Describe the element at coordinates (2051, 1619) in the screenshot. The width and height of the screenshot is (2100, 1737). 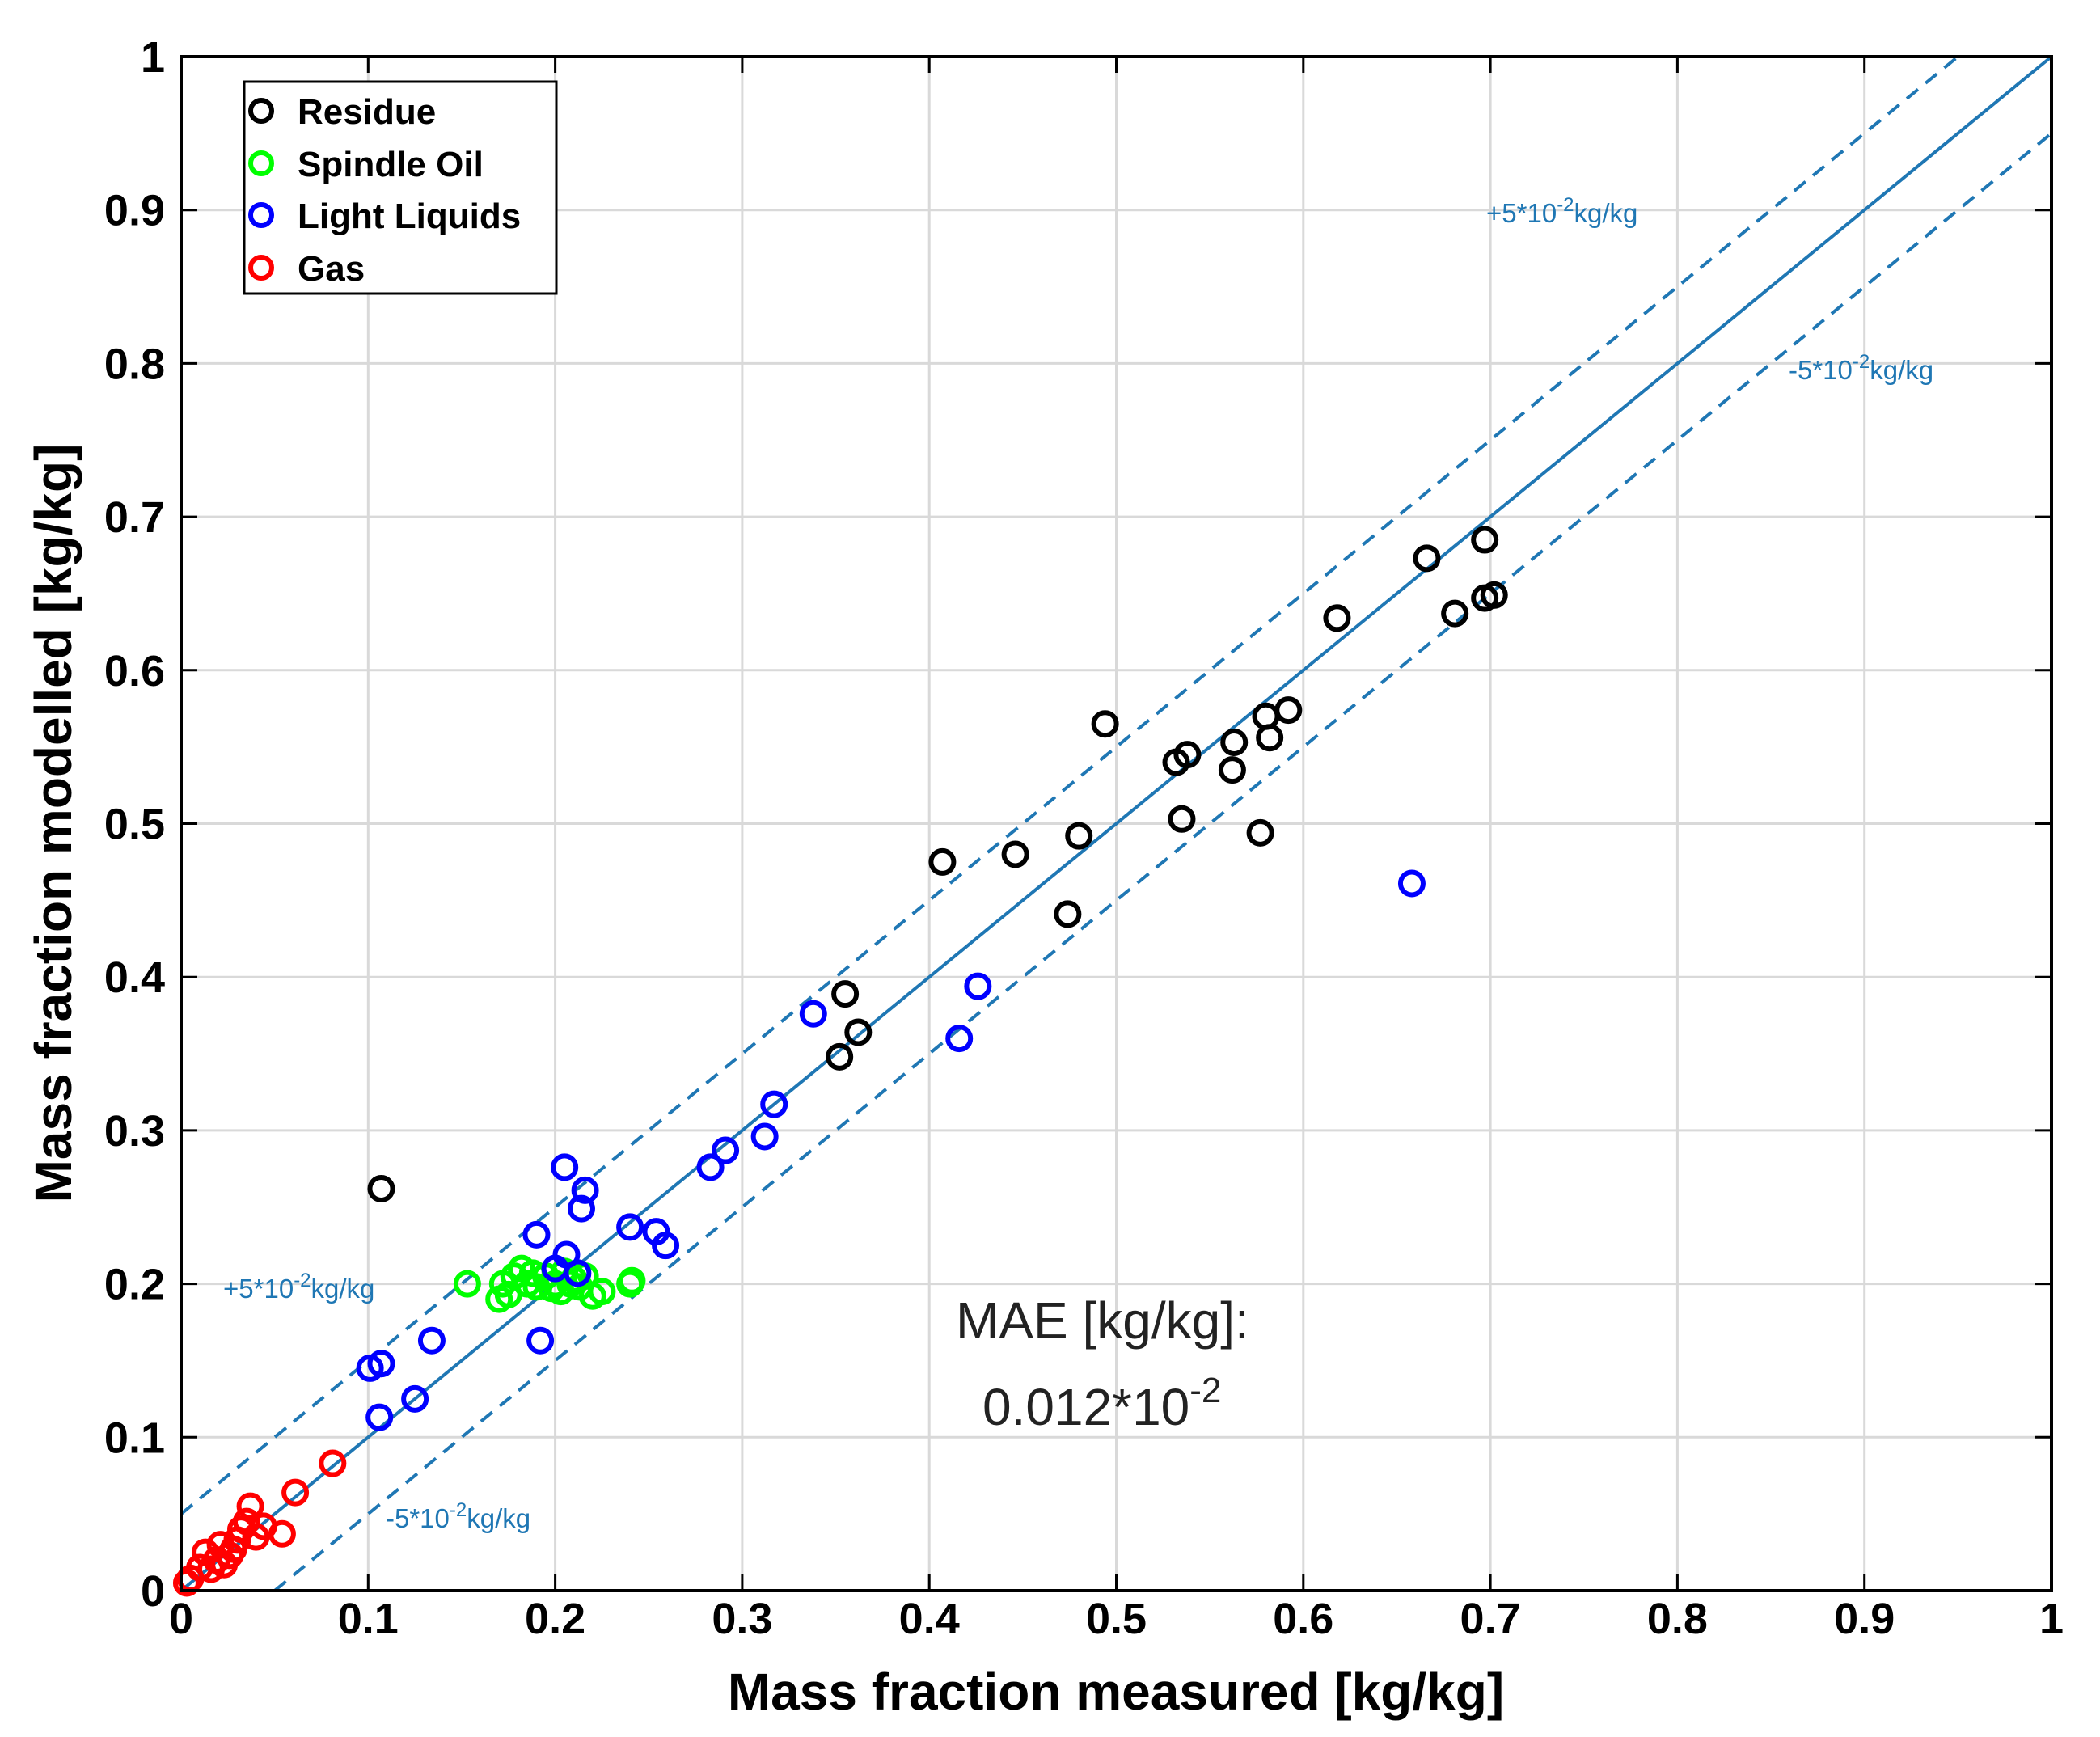
I see `x-tick-label-10: 1` at that location.